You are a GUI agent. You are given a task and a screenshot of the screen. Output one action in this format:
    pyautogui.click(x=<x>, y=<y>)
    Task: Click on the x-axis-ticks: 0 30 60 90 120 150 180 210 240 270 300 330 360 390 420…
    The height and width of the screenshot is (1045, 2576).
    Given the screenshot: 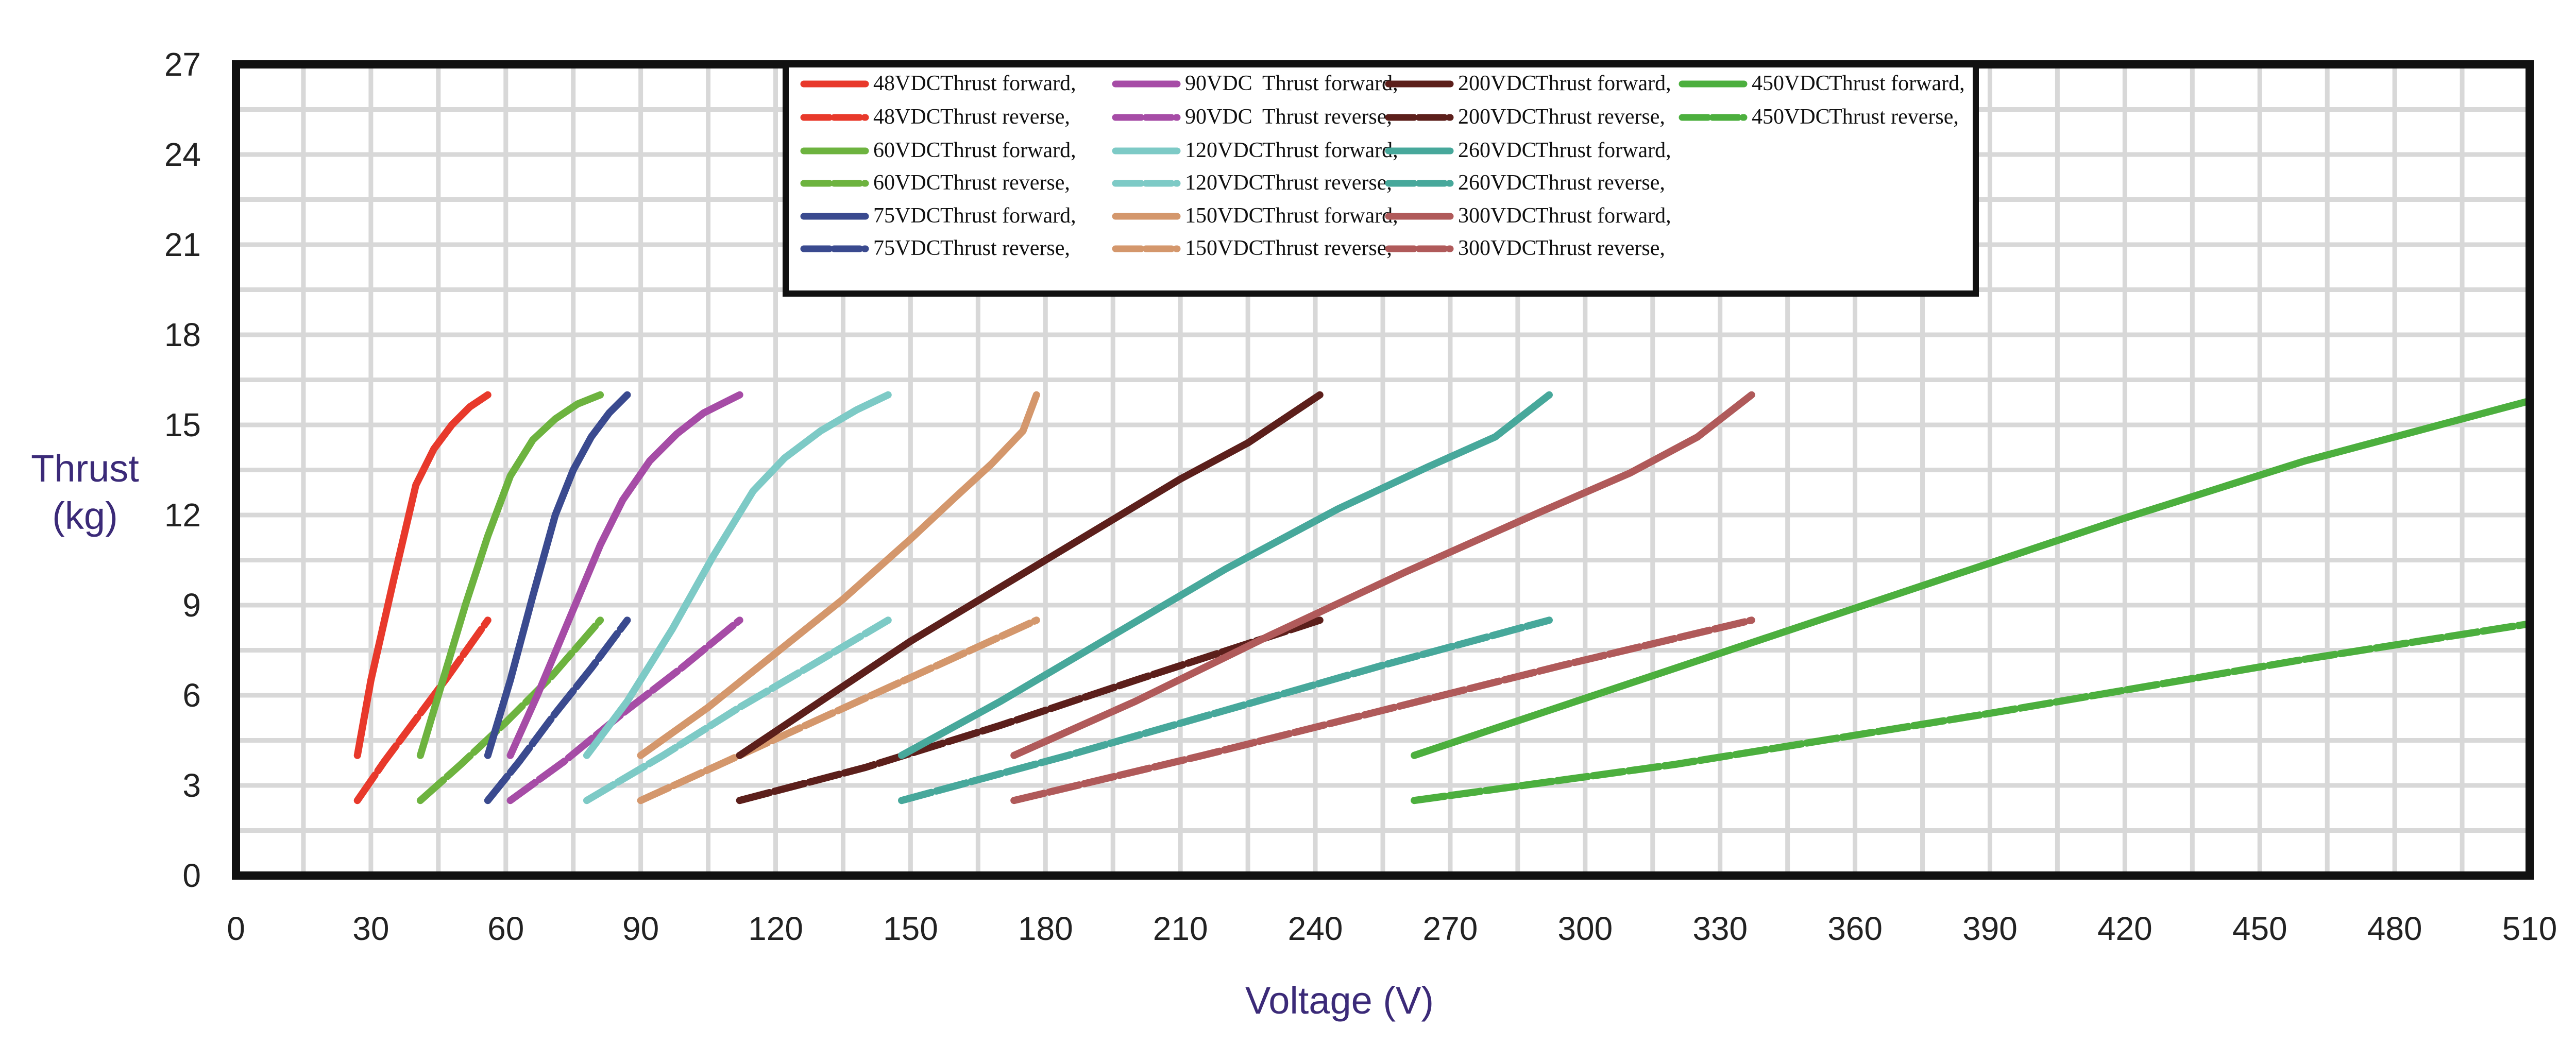 What is the action you would take?
    pyautogui.click(x=1392, y=928)
    